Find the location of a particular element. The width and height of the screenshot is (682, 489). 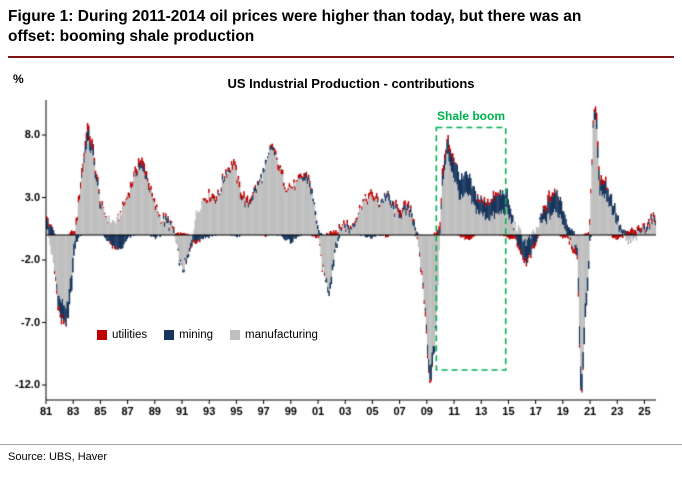

source-rule is located at coordinates (341, 444).